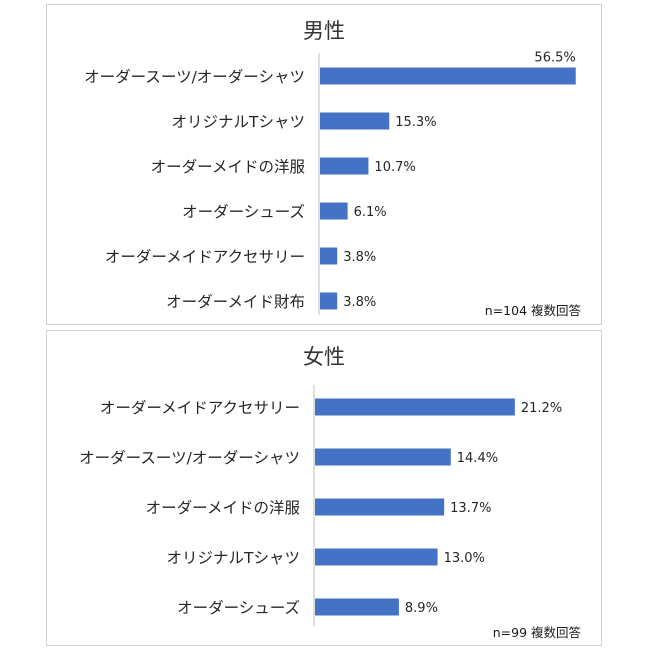 The width and height of the screenshot is (650, 650). What do you see at coordinates (324, 357) in the screenshot?
I see `chart-title: 女性` at bounding box center [324, 357].